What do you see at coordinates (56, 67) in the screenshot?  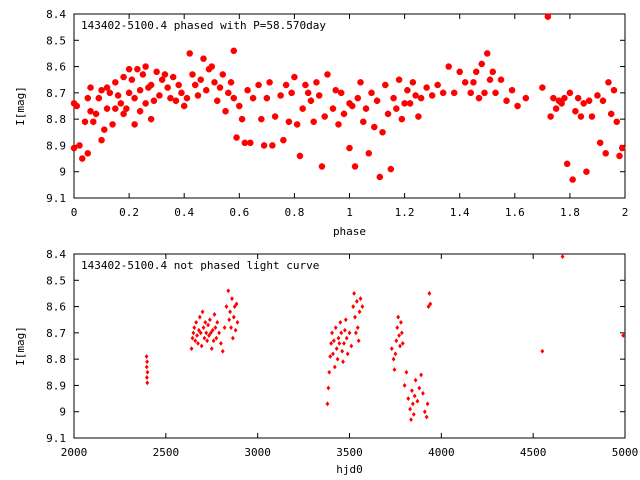 I see `y-tick-label: 8.6` at bounding box center [56, 67].